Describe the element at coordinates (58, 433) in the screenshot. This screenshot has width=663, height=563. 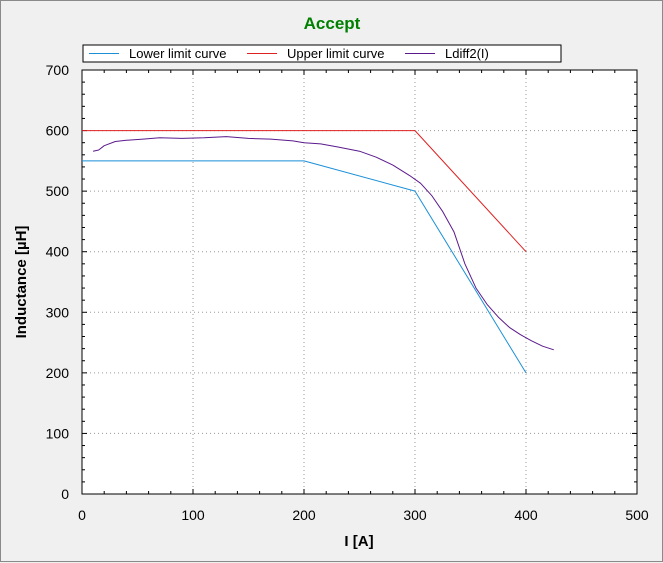
I see `y-tick-label: 100` at that location.